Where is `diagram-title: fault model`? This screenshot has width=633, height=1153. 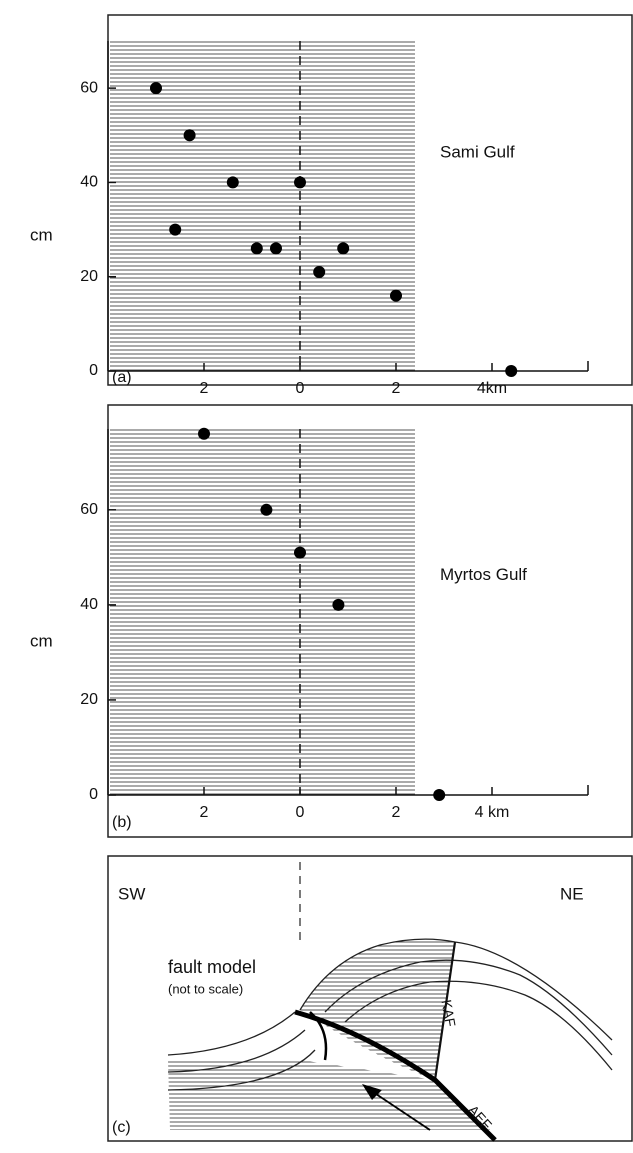 diagram-title: fault model is located at coordinates (212, 967).